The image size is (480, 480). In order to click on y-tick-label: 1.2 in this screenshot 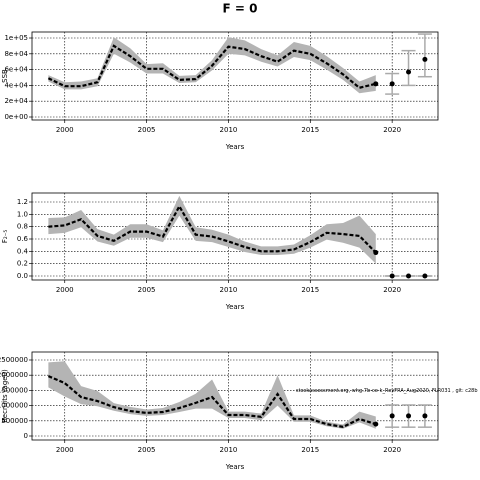, I will do `click(22, 202)`.